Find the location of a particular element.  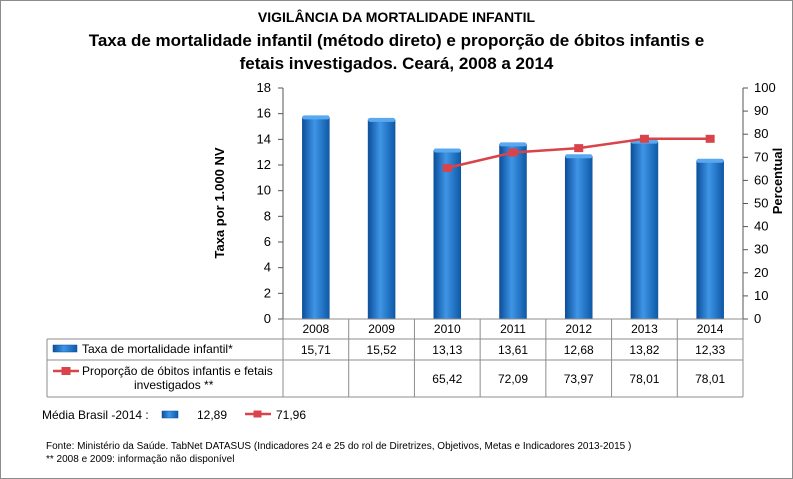

y-right-tick-label: 30 is located at coordinates (761, 249).